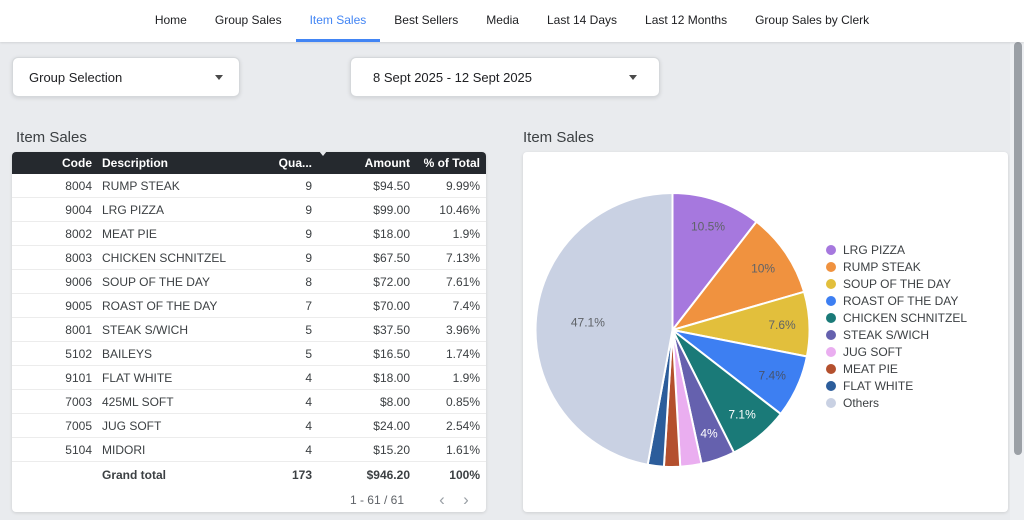 This screenshot has width=1024, height=520. I want to click on legend-item-label: MEAT PIE, so click(870, 368).